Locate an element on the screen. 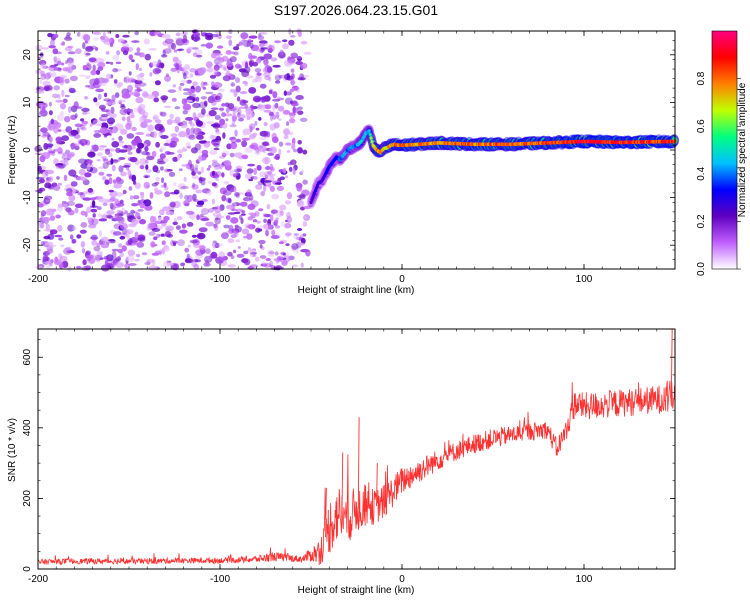  colorbar-tick-label: 0.2 is located at coordinates (701, 221).